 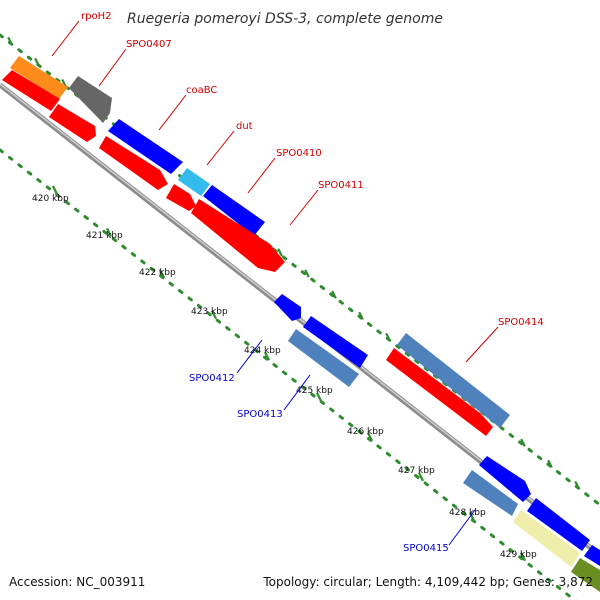 What do you see at coordinates (482, 344) in the screenshot?
I see `callout-SPO0414` at bounding box center [482, 344].